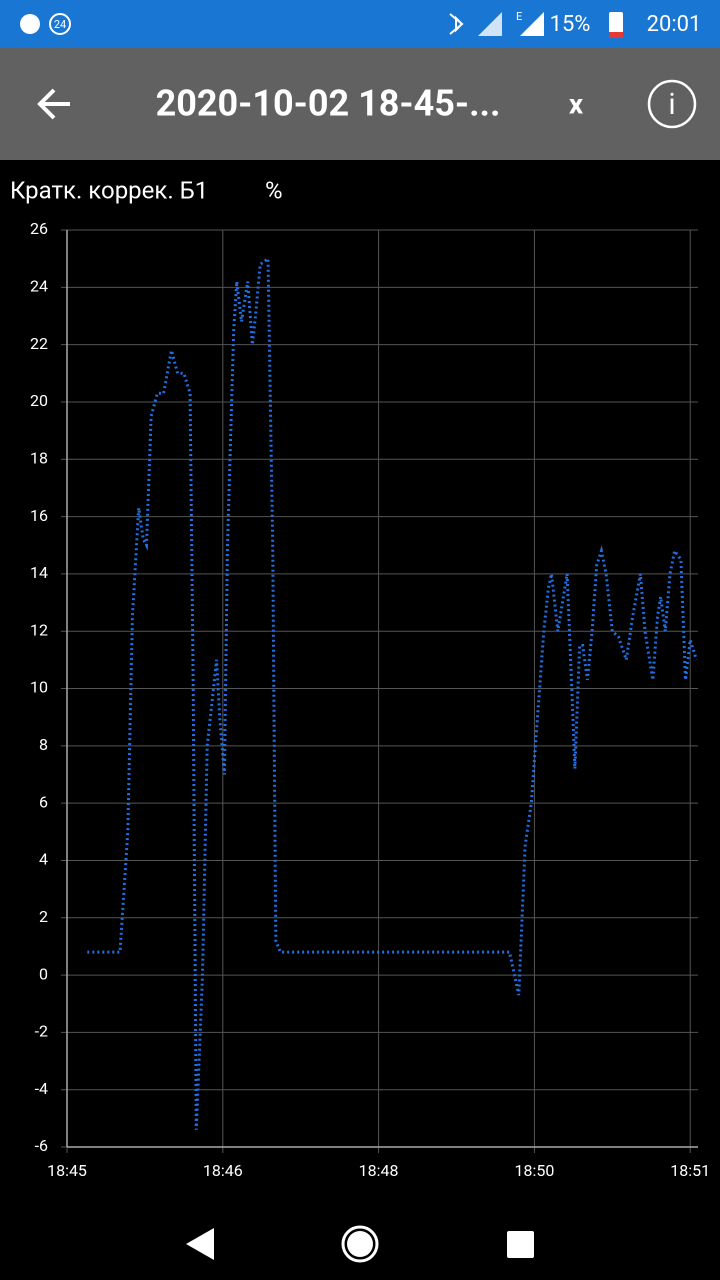  I want to click on nav-back, so click(200, 1244).